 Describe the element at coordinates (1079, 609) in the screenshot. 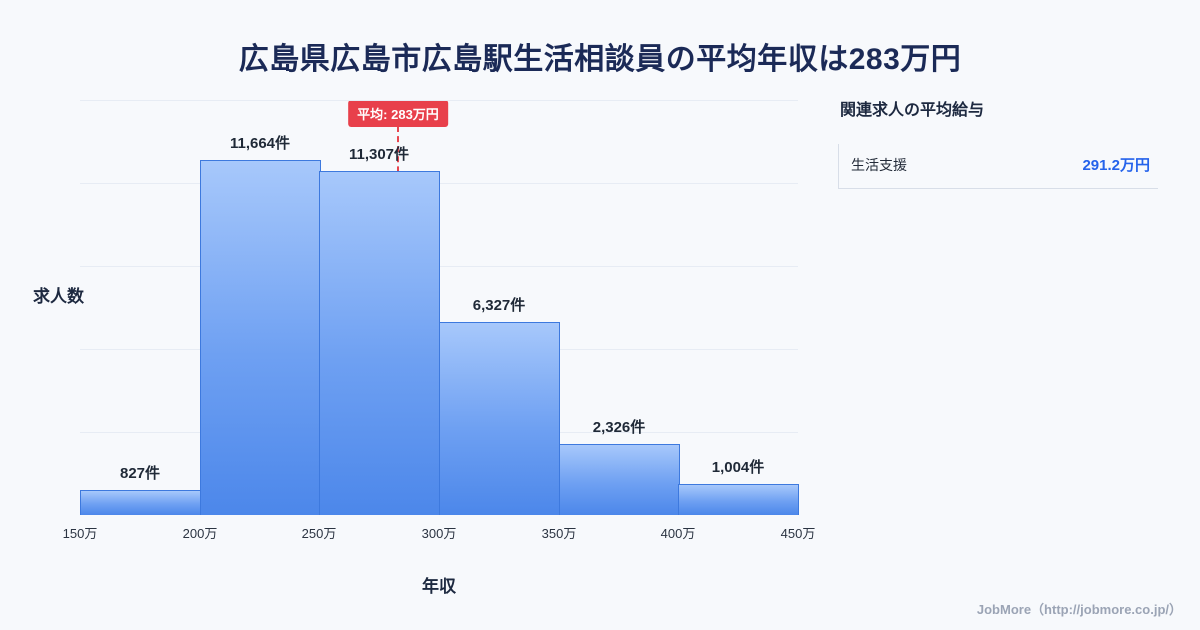

I see `footer-credit: JobMore（http://jobmore.co.jp/）` at that location.